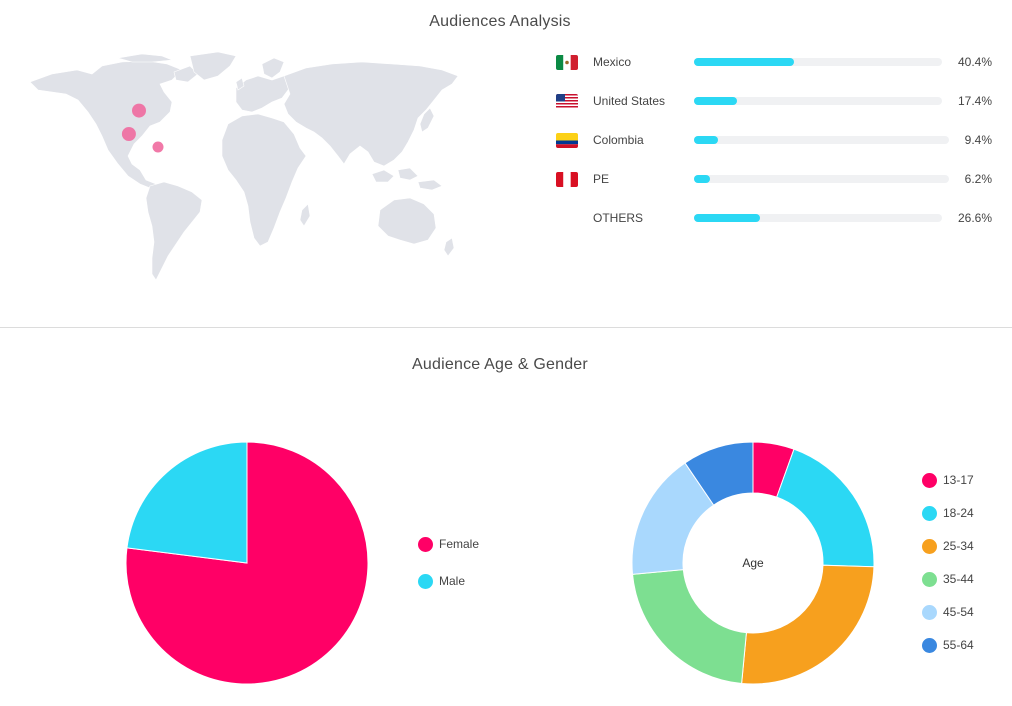  What do you see at coordinates (618, 218) in the screenshot?
I see `country-name: OTHERS` at bounding box center [618, 218].